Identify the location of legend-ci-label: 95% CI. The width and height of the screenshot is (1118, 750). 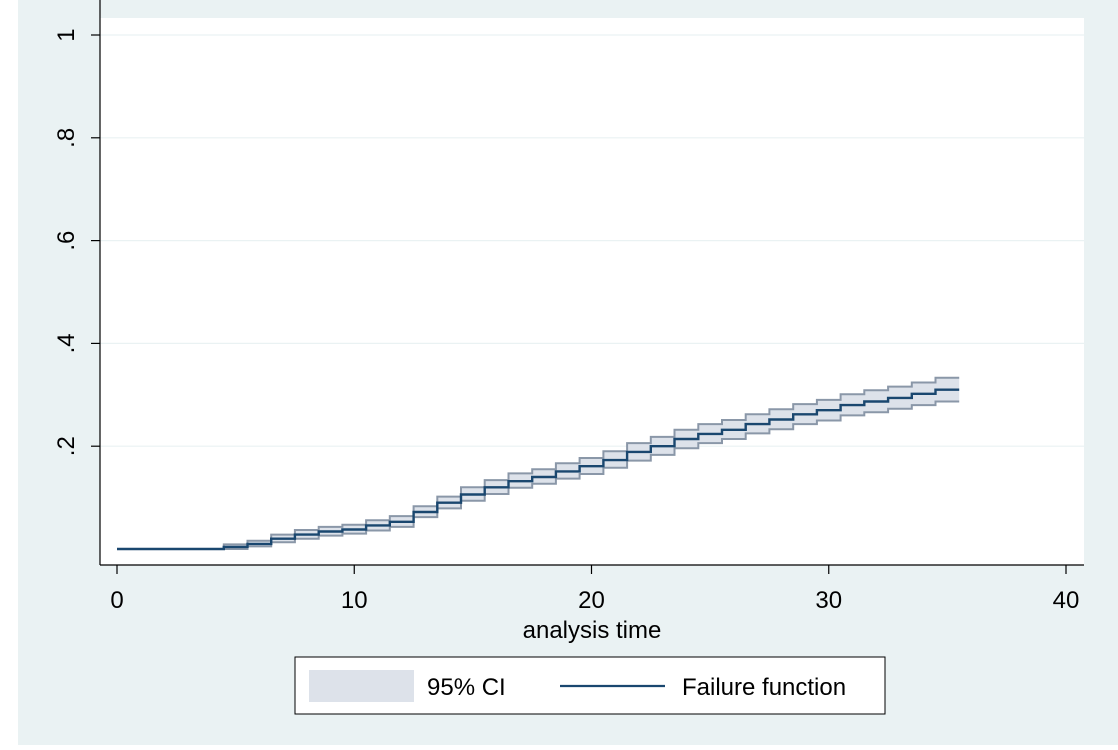
(466, 687).